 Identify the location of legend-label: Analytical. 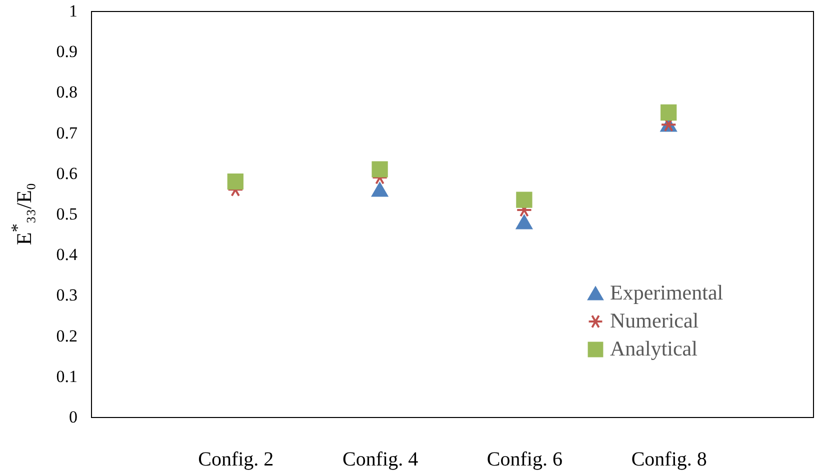
(654, 348).